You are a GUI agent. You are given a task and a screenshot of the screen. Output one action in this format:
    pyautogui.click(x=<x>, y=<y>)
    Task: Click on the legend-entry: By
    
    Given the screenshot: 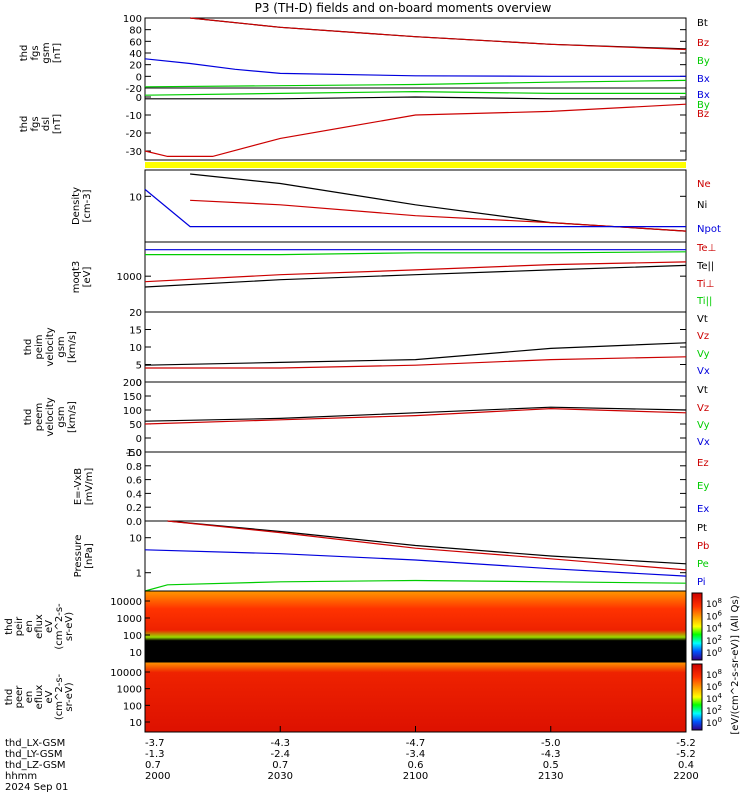 What is the action you would take?
    pyautogui.click(x=703, y=61)
    